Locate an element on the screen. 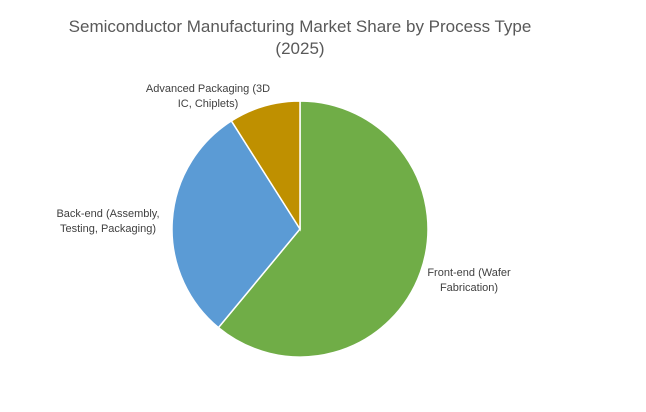 The width and height of the screenshot is (646, 412). slice-label: Advanced Packaging (3D IC, Chiplets) is located at coordinates (208, 96).